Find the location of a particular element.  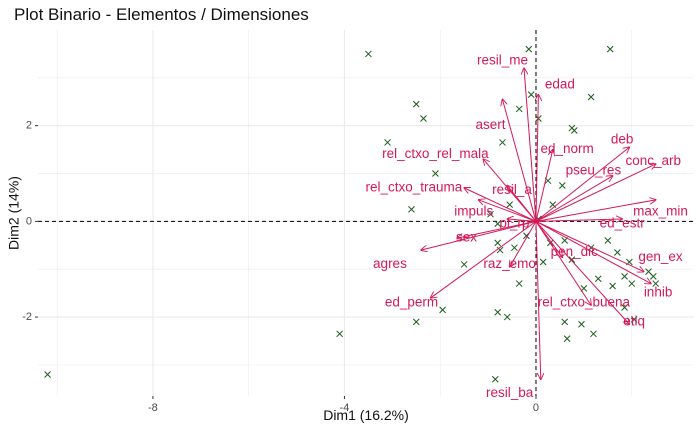

y-tick-label: -2 is located at coordinates (27, 317).